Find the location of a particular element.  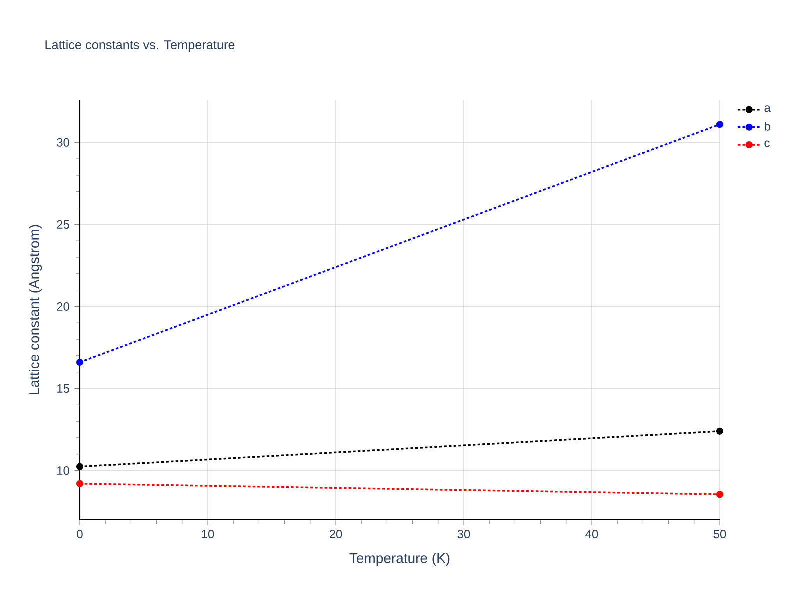

legend-label: b is located at coordinates (767, 126).